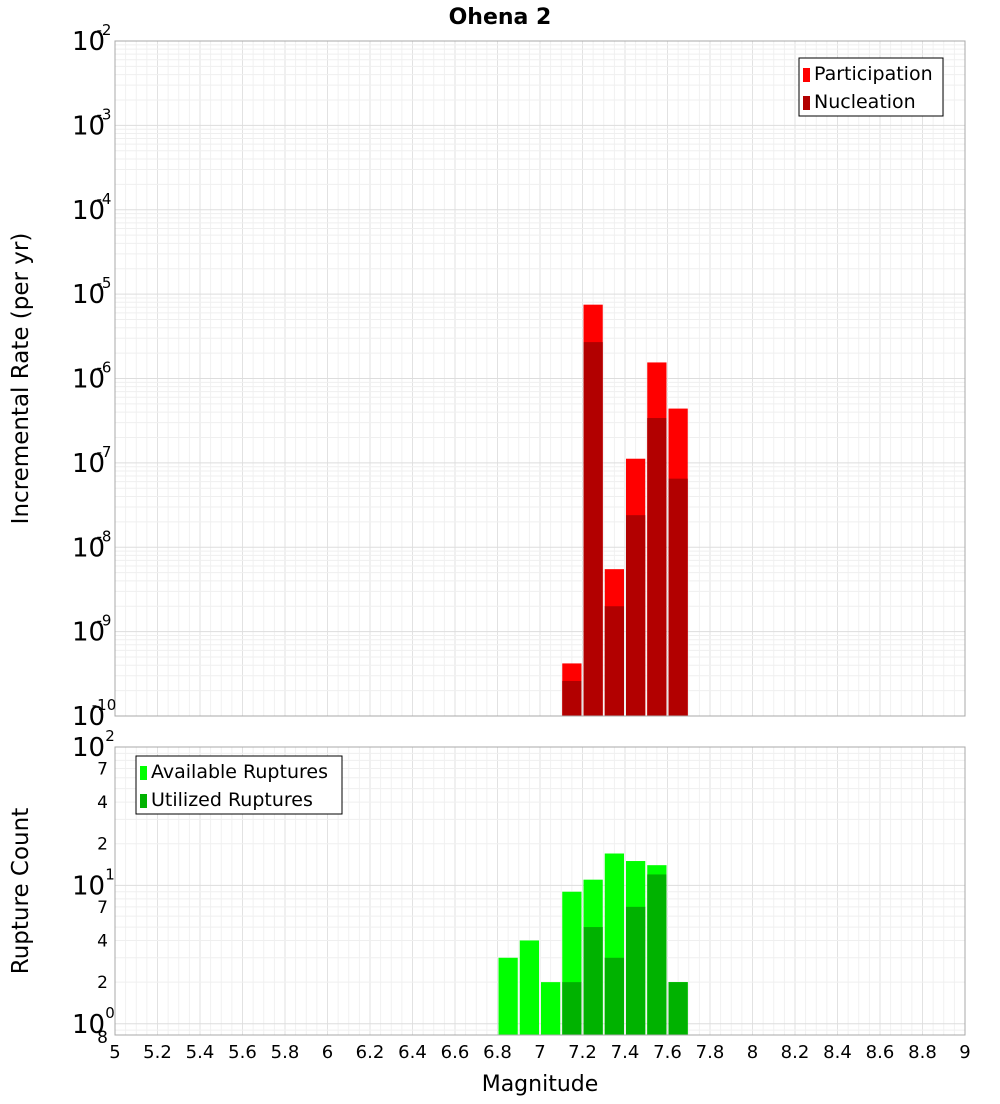 The height and width of the screenshot is (1104, 1000). I want to click on x-tick-label: 5.2, so click(157, 1052).